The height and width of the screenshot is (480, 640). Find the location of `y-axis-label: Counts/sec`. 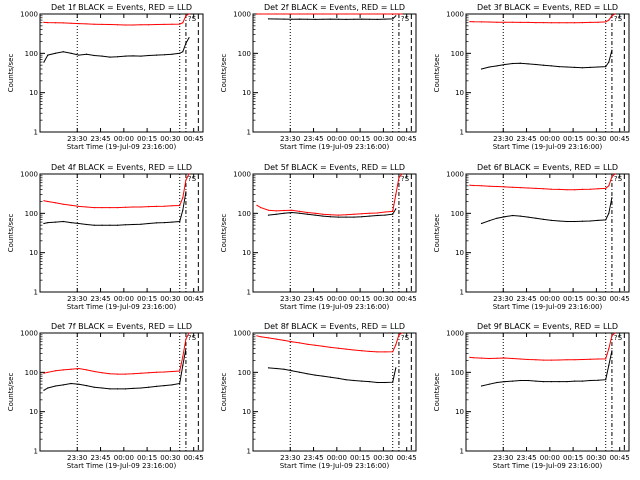

y-axis-label: Counts/sec is located at coordinates (437, 233).